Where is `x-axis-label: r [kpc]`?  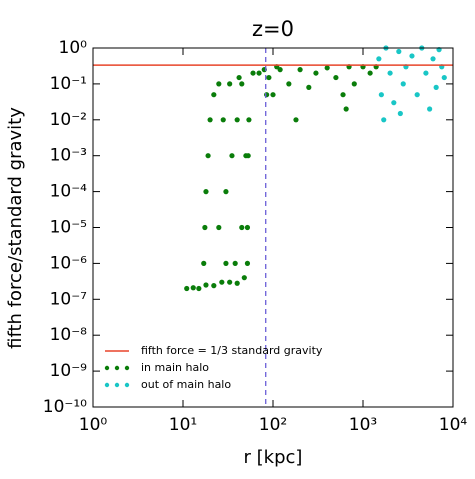 x-axis-label: r [kpc] is located at coordinates (273, 457).